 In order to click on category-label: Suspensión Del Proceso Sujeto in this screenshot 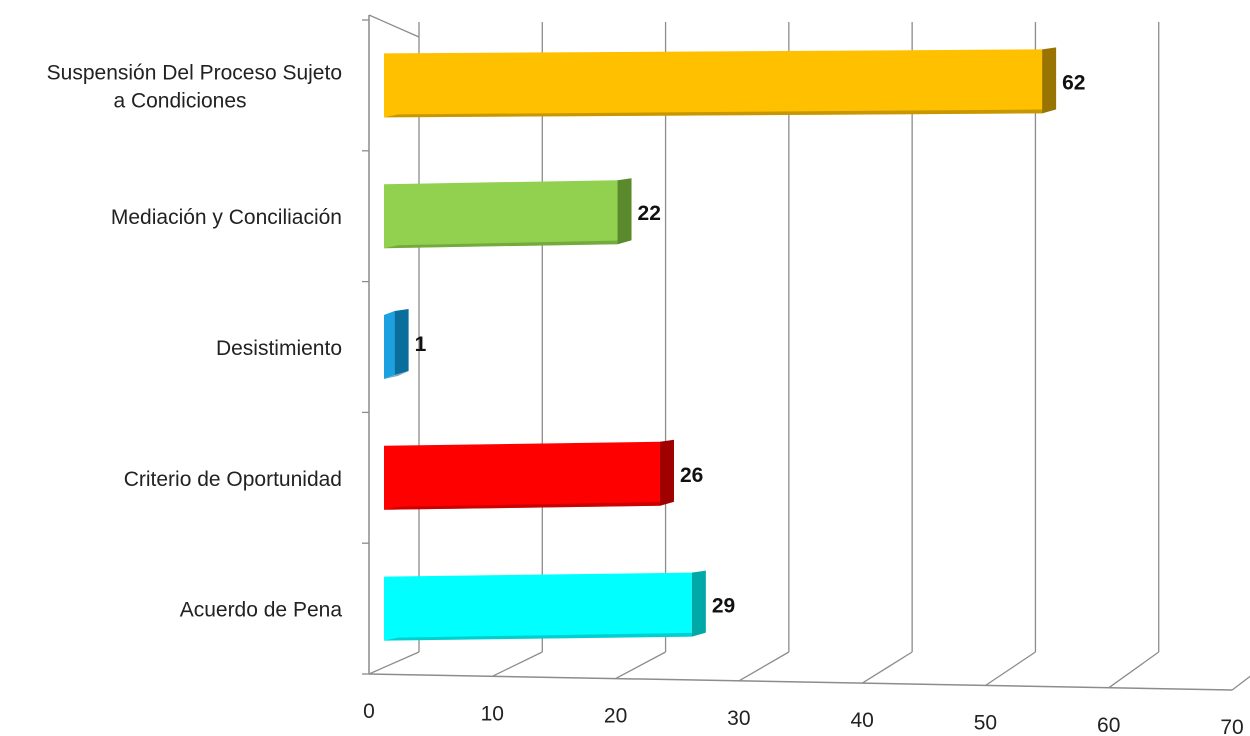, I will do `click(194, 72)`.